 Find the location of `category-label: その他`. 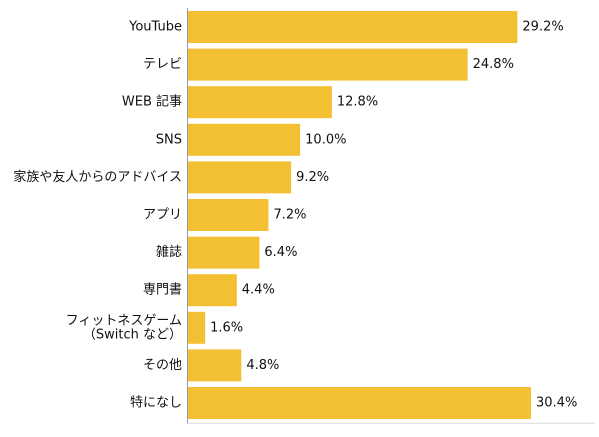

category-label: その他 is located at coordinates (162, 365).